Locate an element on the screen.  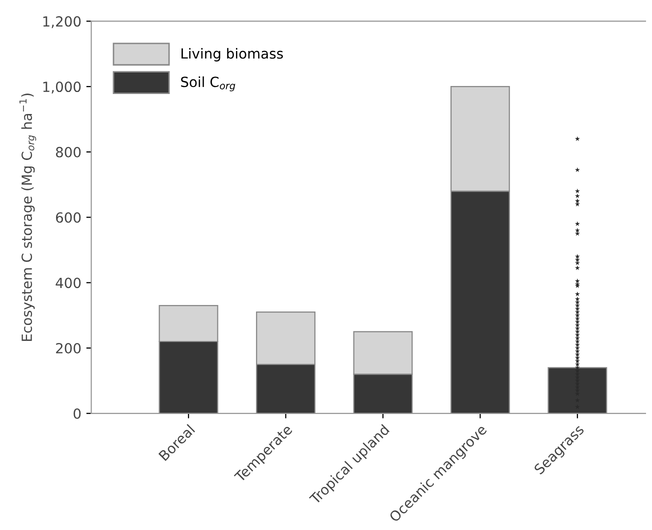
y-tick-label: 1,000 is located at coordinates (62, 88).